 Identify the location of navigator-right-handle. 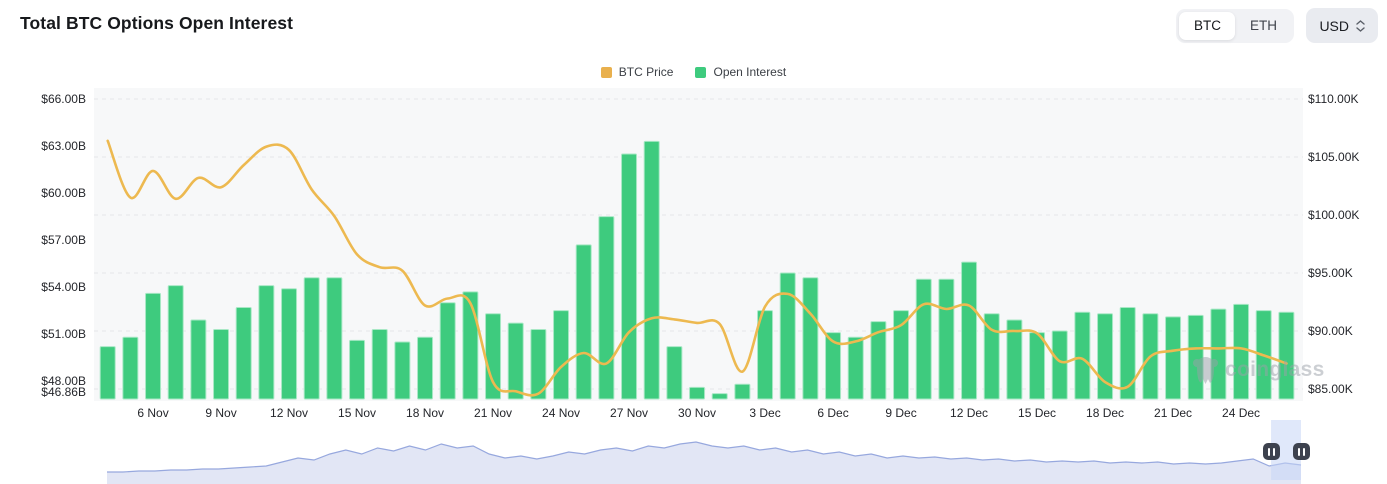
(1301, 451).